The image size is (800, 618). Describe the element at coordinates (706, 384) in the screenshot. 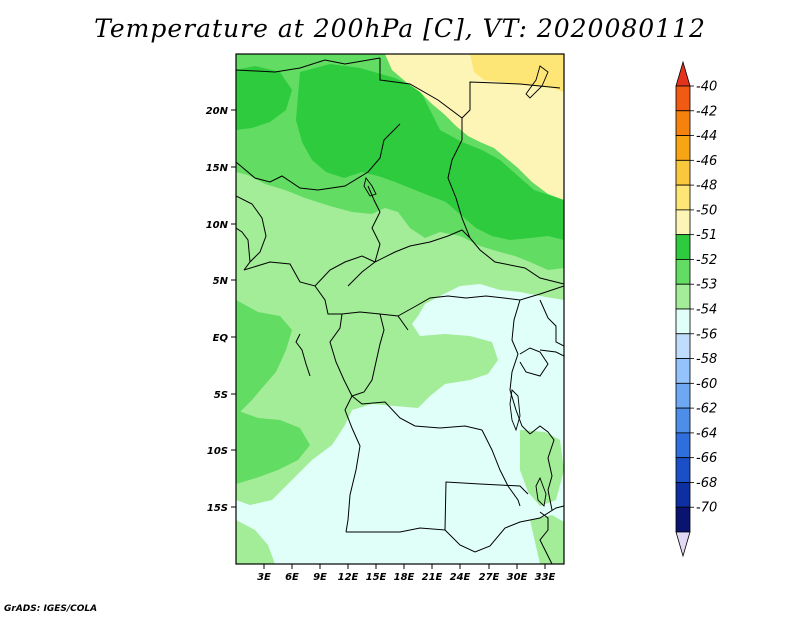

I see `colorbar-label: -60` at that location.